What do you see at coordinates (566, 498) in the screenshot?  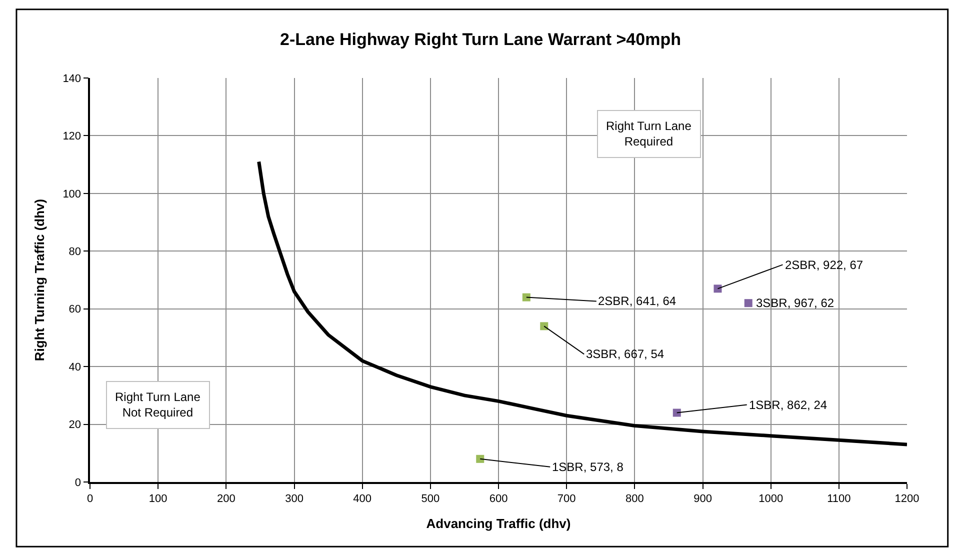 I see `x-tick-label: 700` at bounding box center [566, 498].